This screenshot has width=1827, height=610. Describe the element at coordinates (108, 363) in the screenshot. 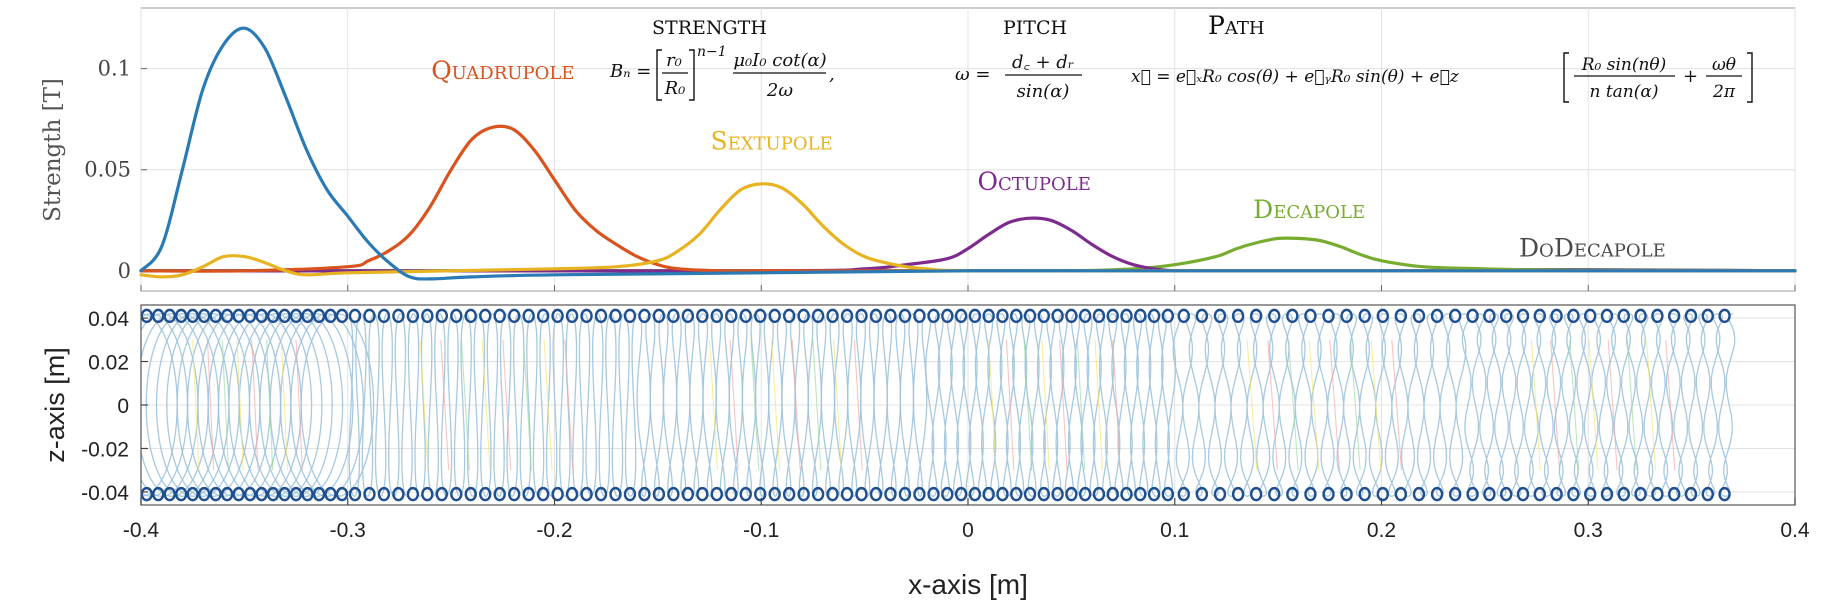

I see `coil-ytick-label-1: 0.02` at that location.